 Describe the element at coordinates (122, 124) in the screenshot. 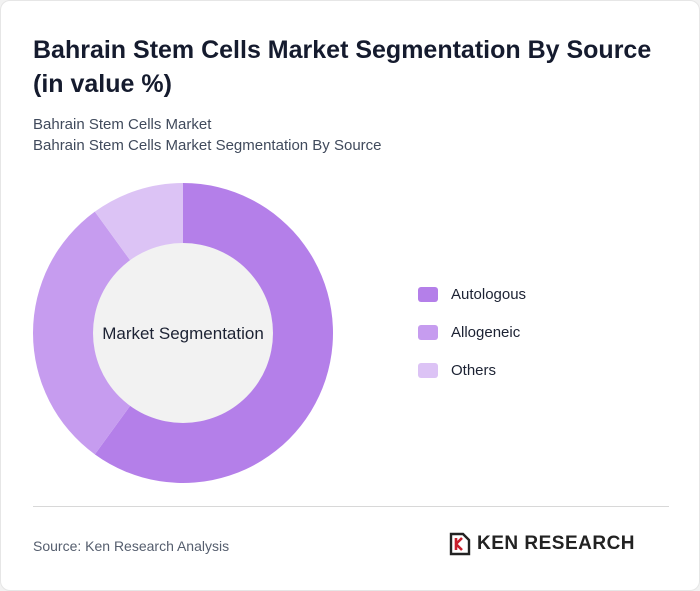

I see `subtitle-line-1: Bahrain Stem Cells Market` at that location.